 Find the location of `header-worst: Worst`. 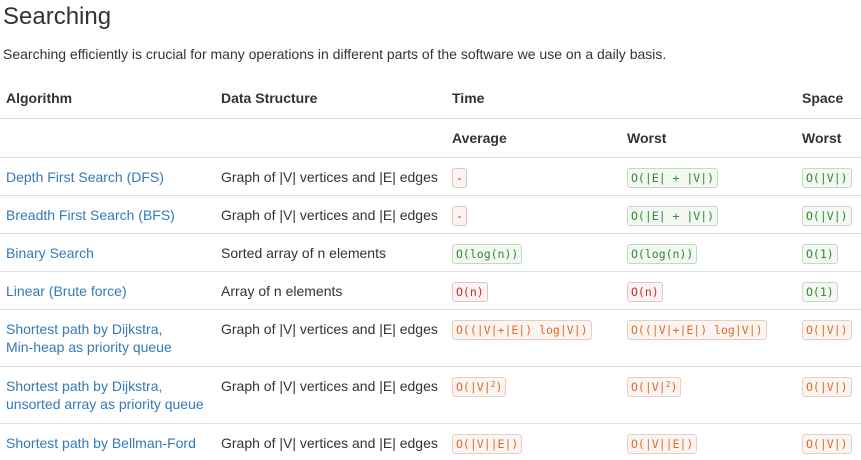

header-worst: Worst is located at coordinates (708, 138).